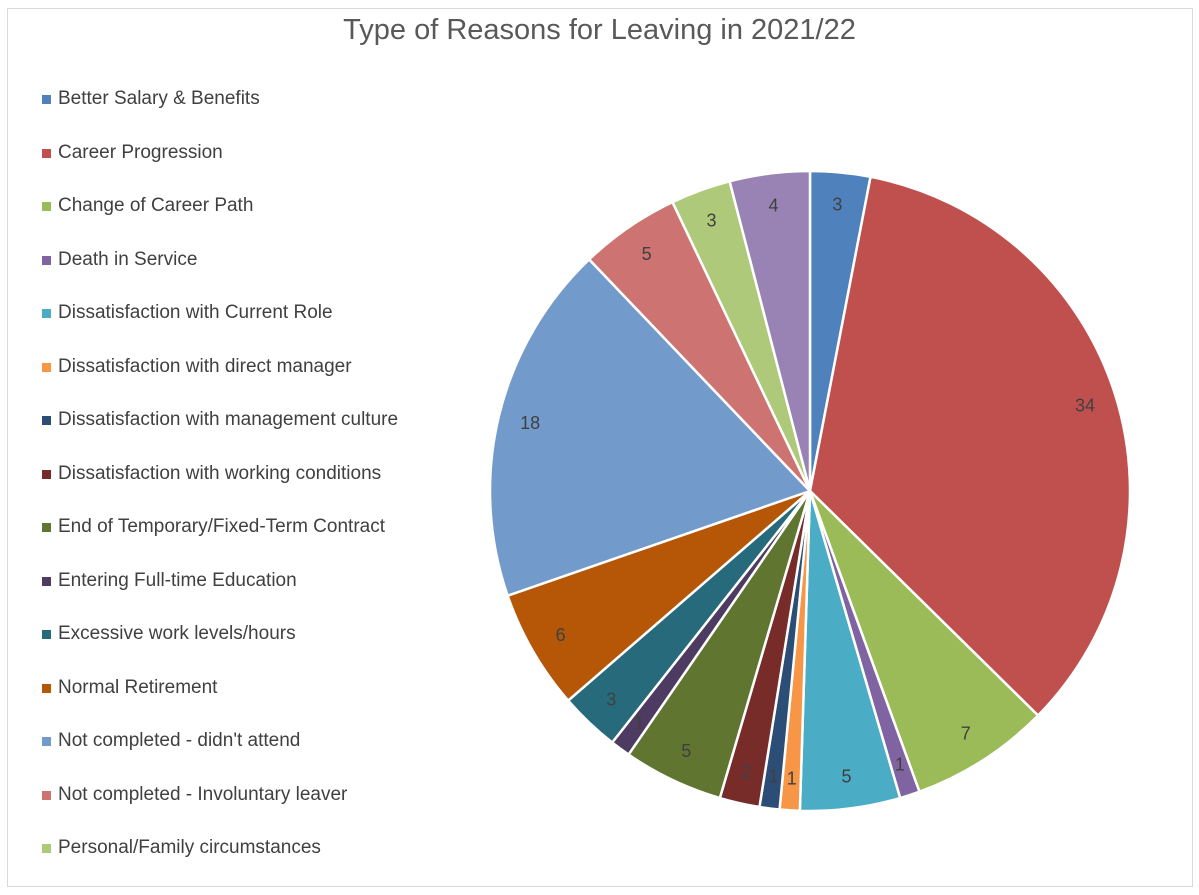 This screenshot has width=1199, height=895. I want to click on legend-label: Excessive work levels/hours, so click(177, 633).